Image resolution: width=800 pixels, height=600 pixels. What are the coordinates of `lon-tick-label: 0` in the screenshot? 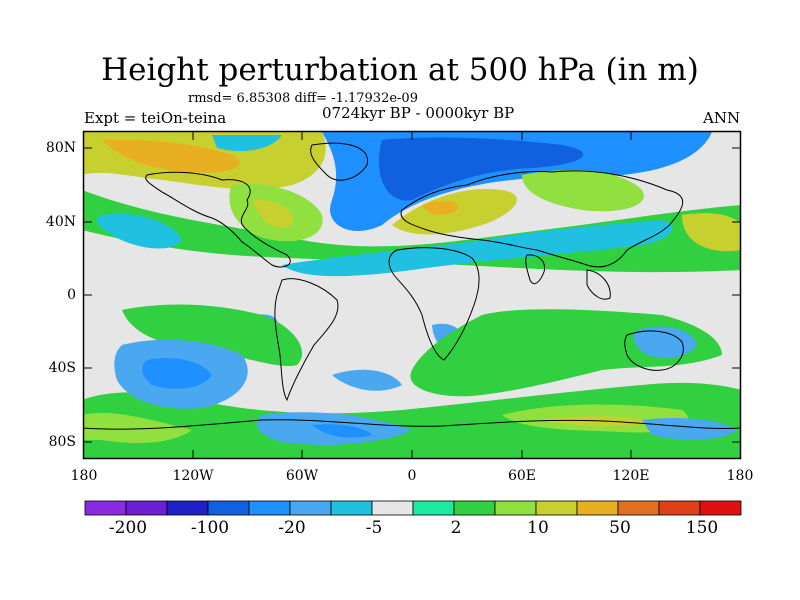 It's located at (412, 476).